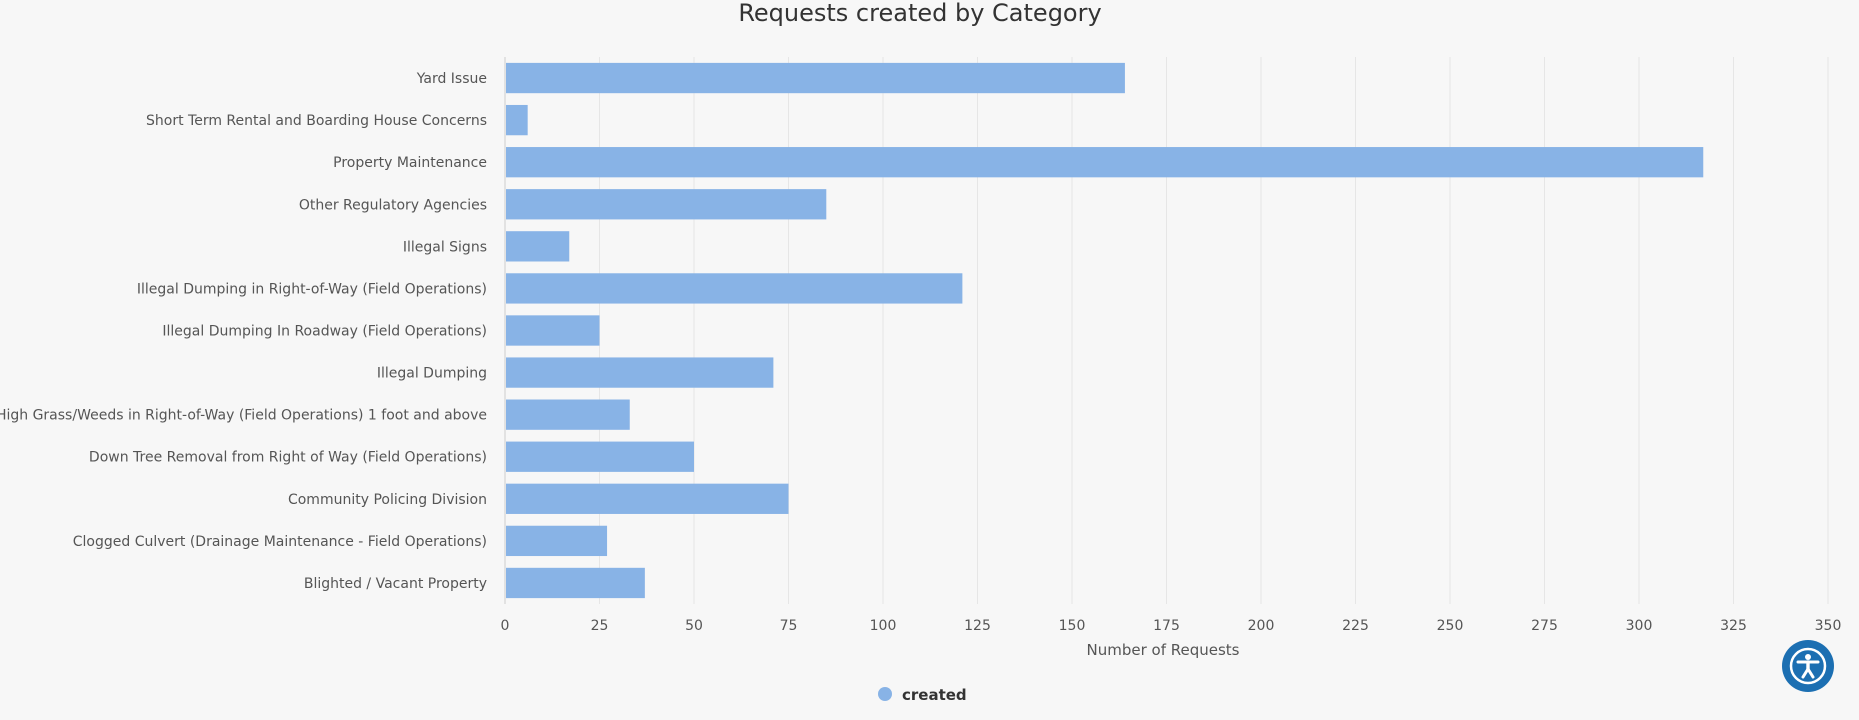 This screenshot has width=1859, height=720. I want to click on x-tick-label: 225, so click(1355, 626).